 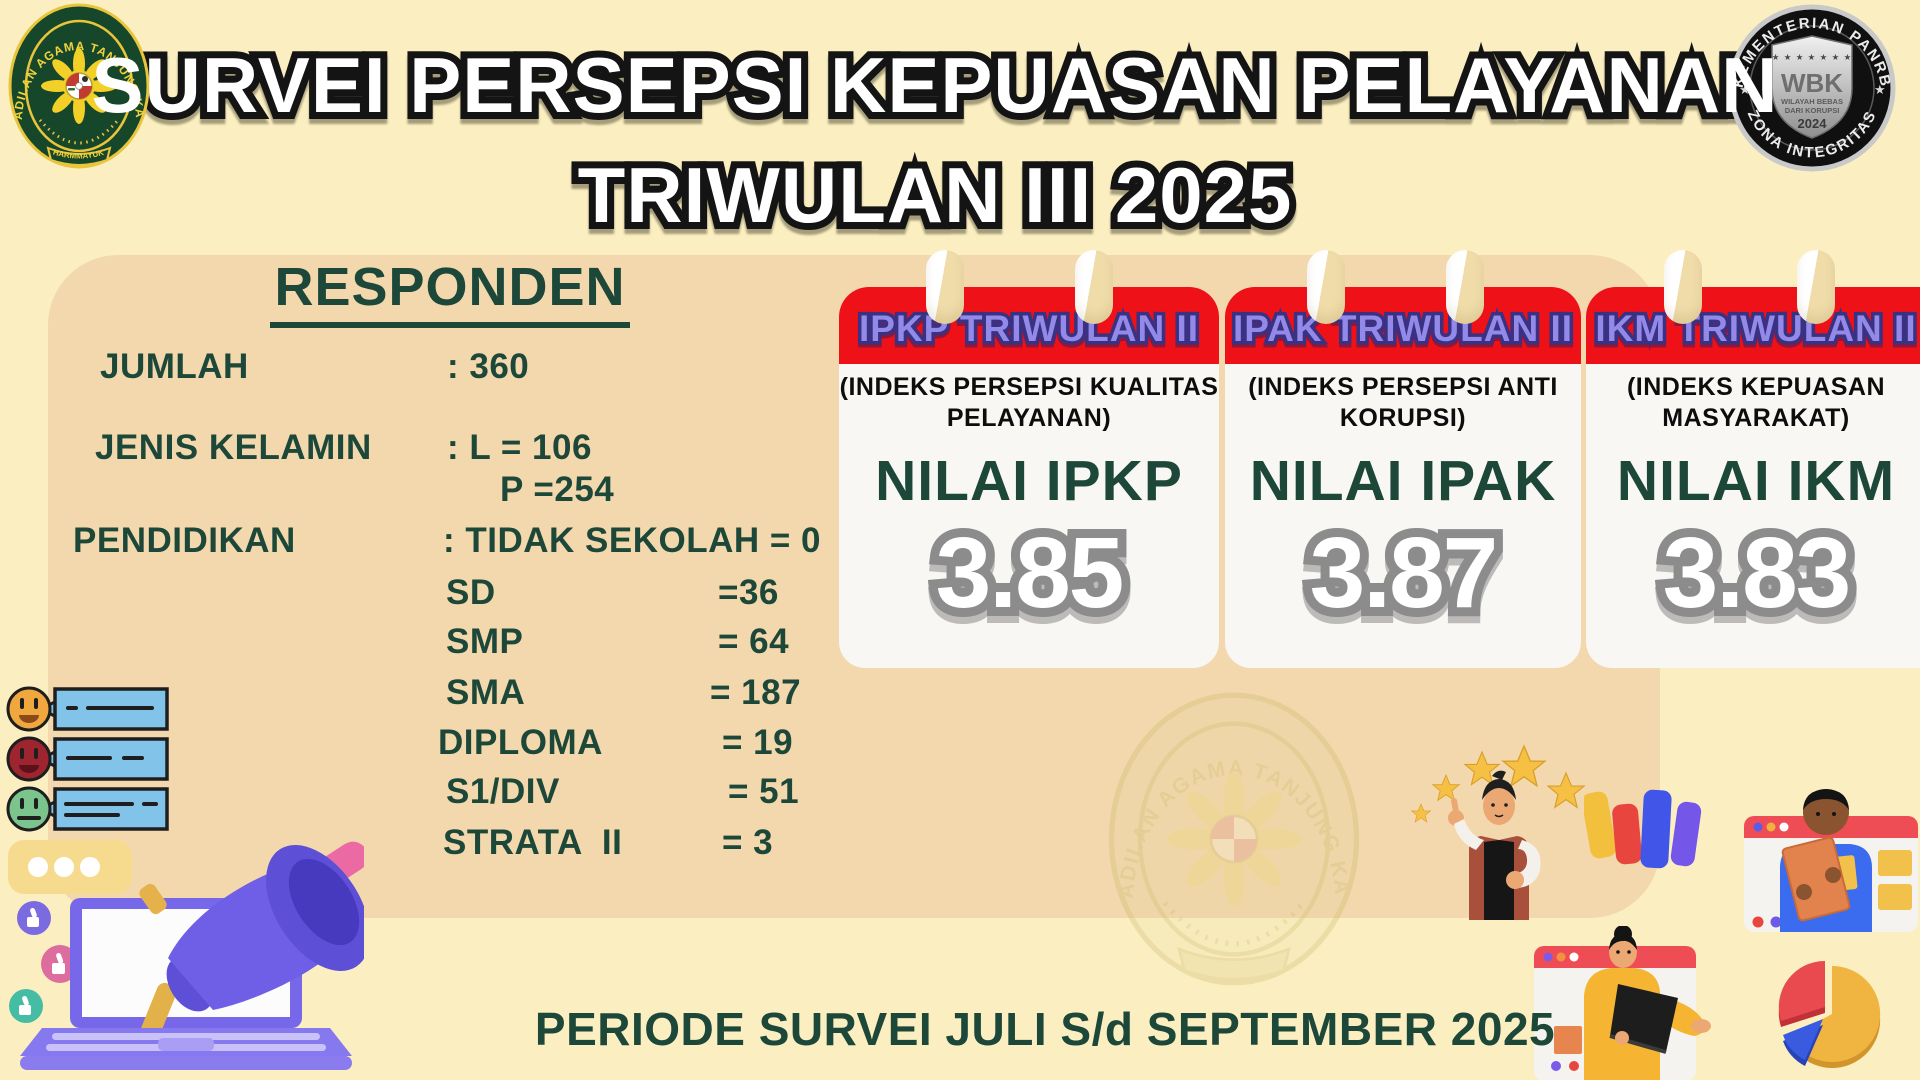 I want to click on edu-value-sma: = 187, so click(x=756, y=692).